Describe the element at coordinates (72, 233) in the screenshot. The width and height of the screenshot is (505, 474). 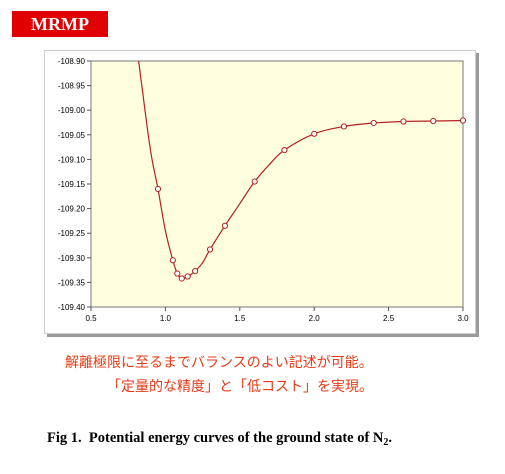
I see `y-tick-label: -109.25` at that location.